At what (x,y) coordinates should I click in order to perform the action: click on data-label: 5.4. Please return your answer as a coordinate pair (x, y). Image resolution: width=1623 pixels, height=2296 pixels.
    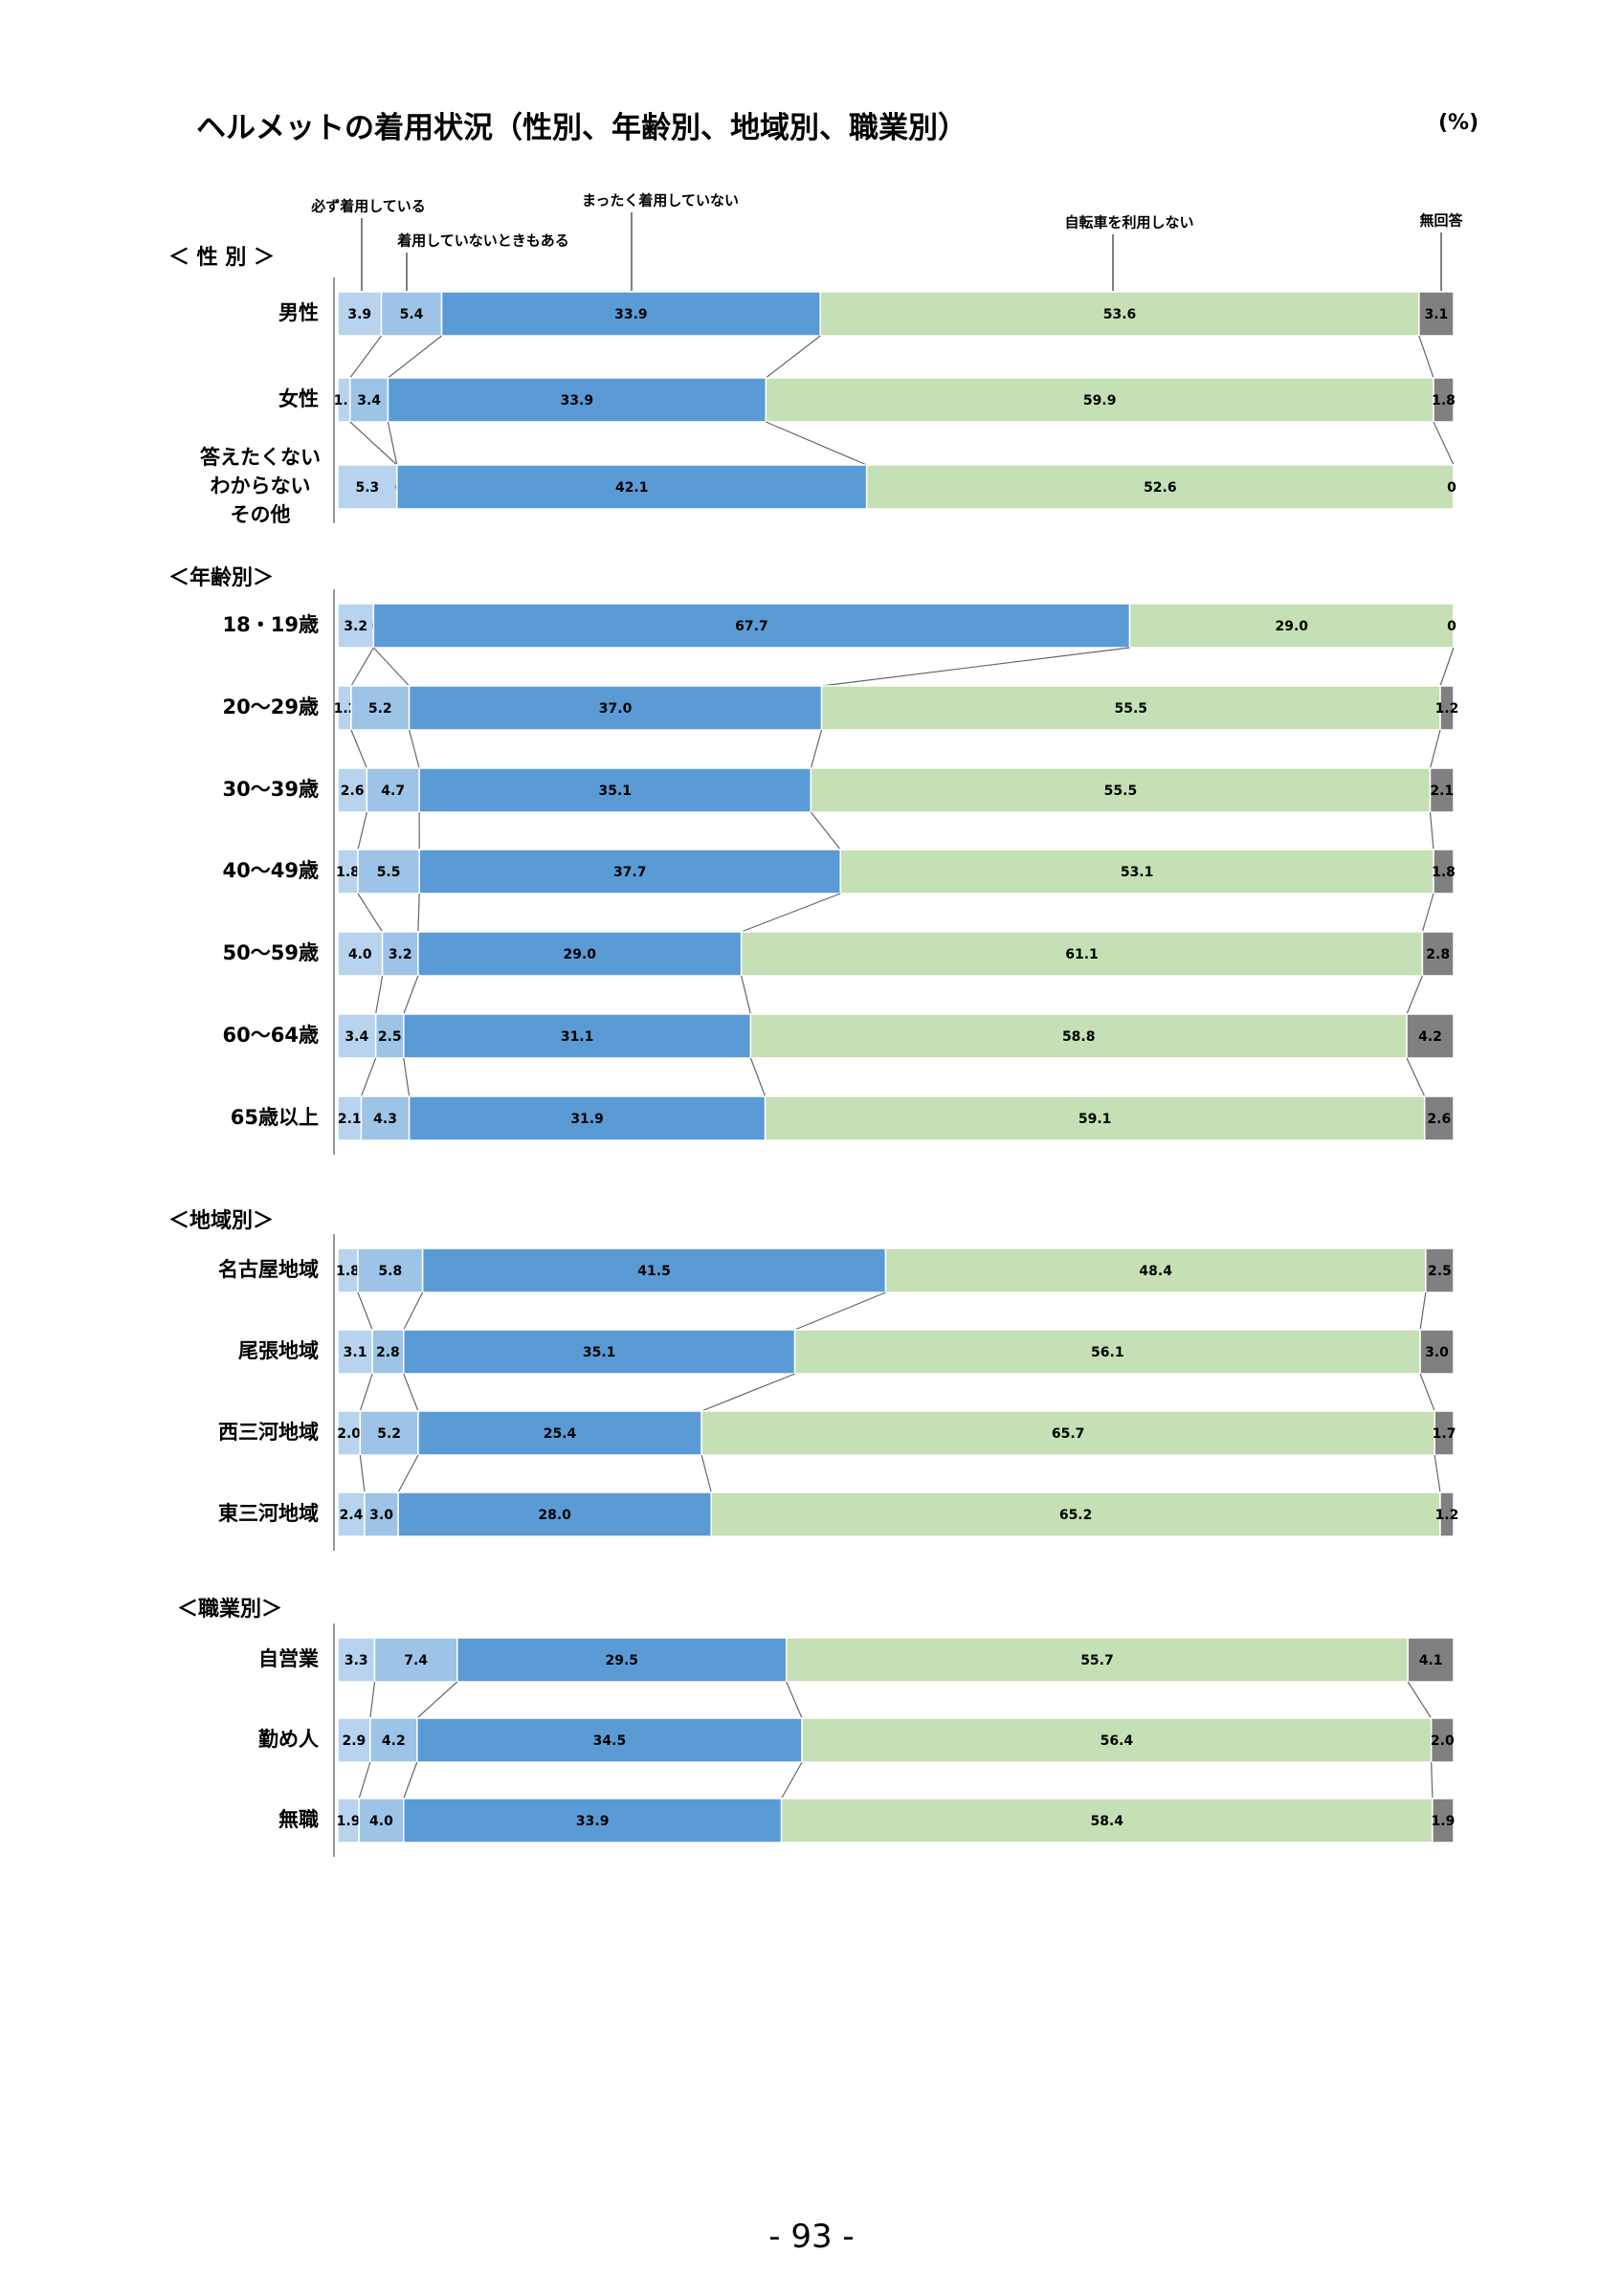
    Looking at the image, I should click on (412, 314).